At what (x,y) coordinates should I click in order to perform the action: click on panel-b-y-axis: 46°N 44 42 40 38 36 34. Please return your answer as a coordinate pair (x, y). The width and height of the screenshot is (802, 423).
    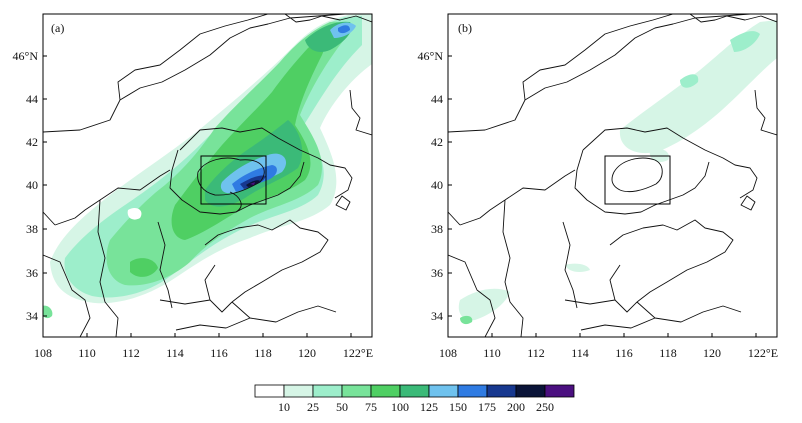
    Looking at the image, I should click on (435, 186).